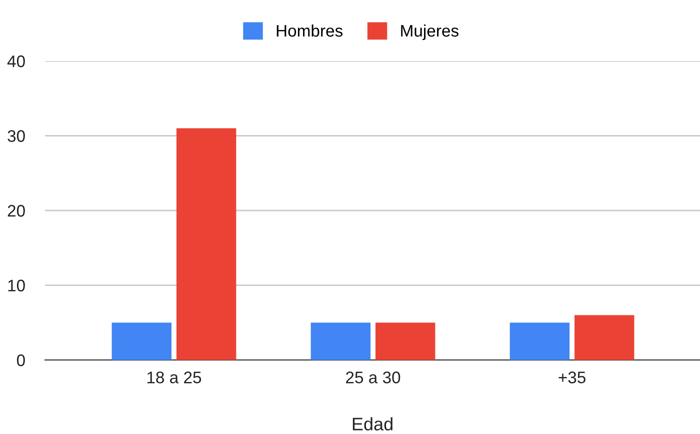 This screenshot has width=700, height=434. Describe the element at coordinates (372, 423) in the screenshot. I see `x-axis-title: Edad` at that location.